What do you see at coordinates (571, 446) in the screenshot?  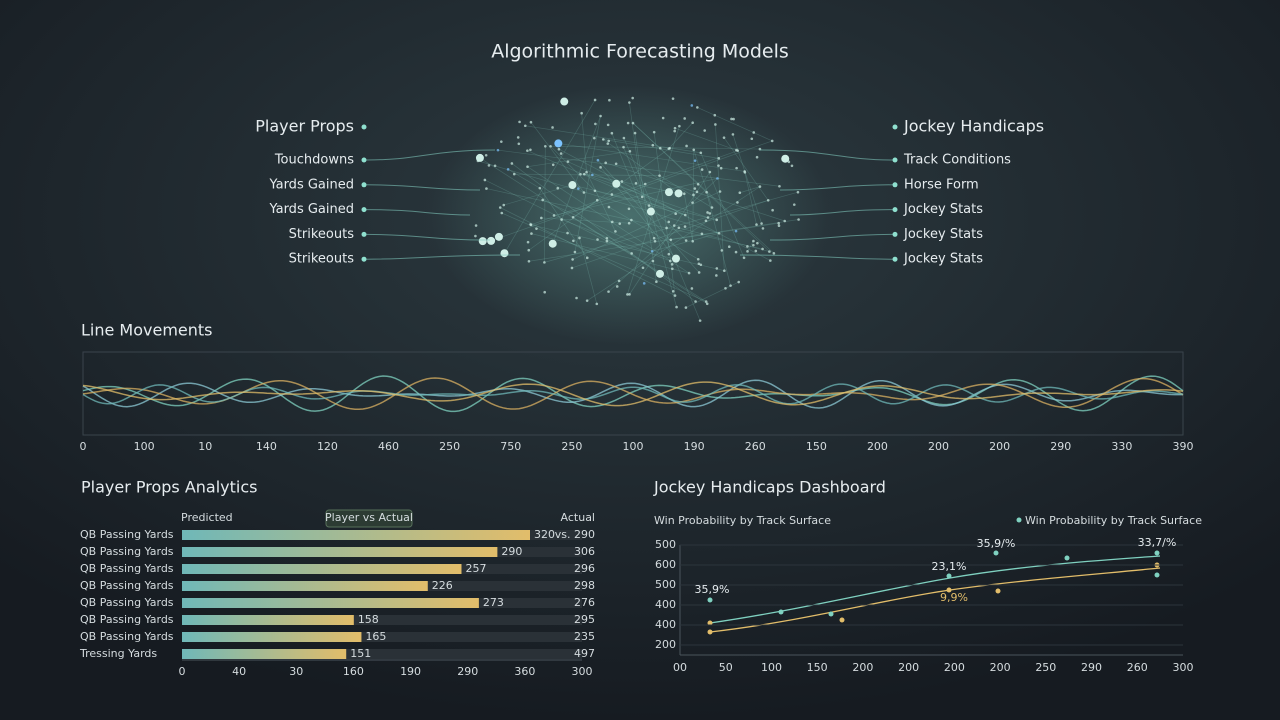 I see `axis-label: 250` at bounding box center [571, 446].